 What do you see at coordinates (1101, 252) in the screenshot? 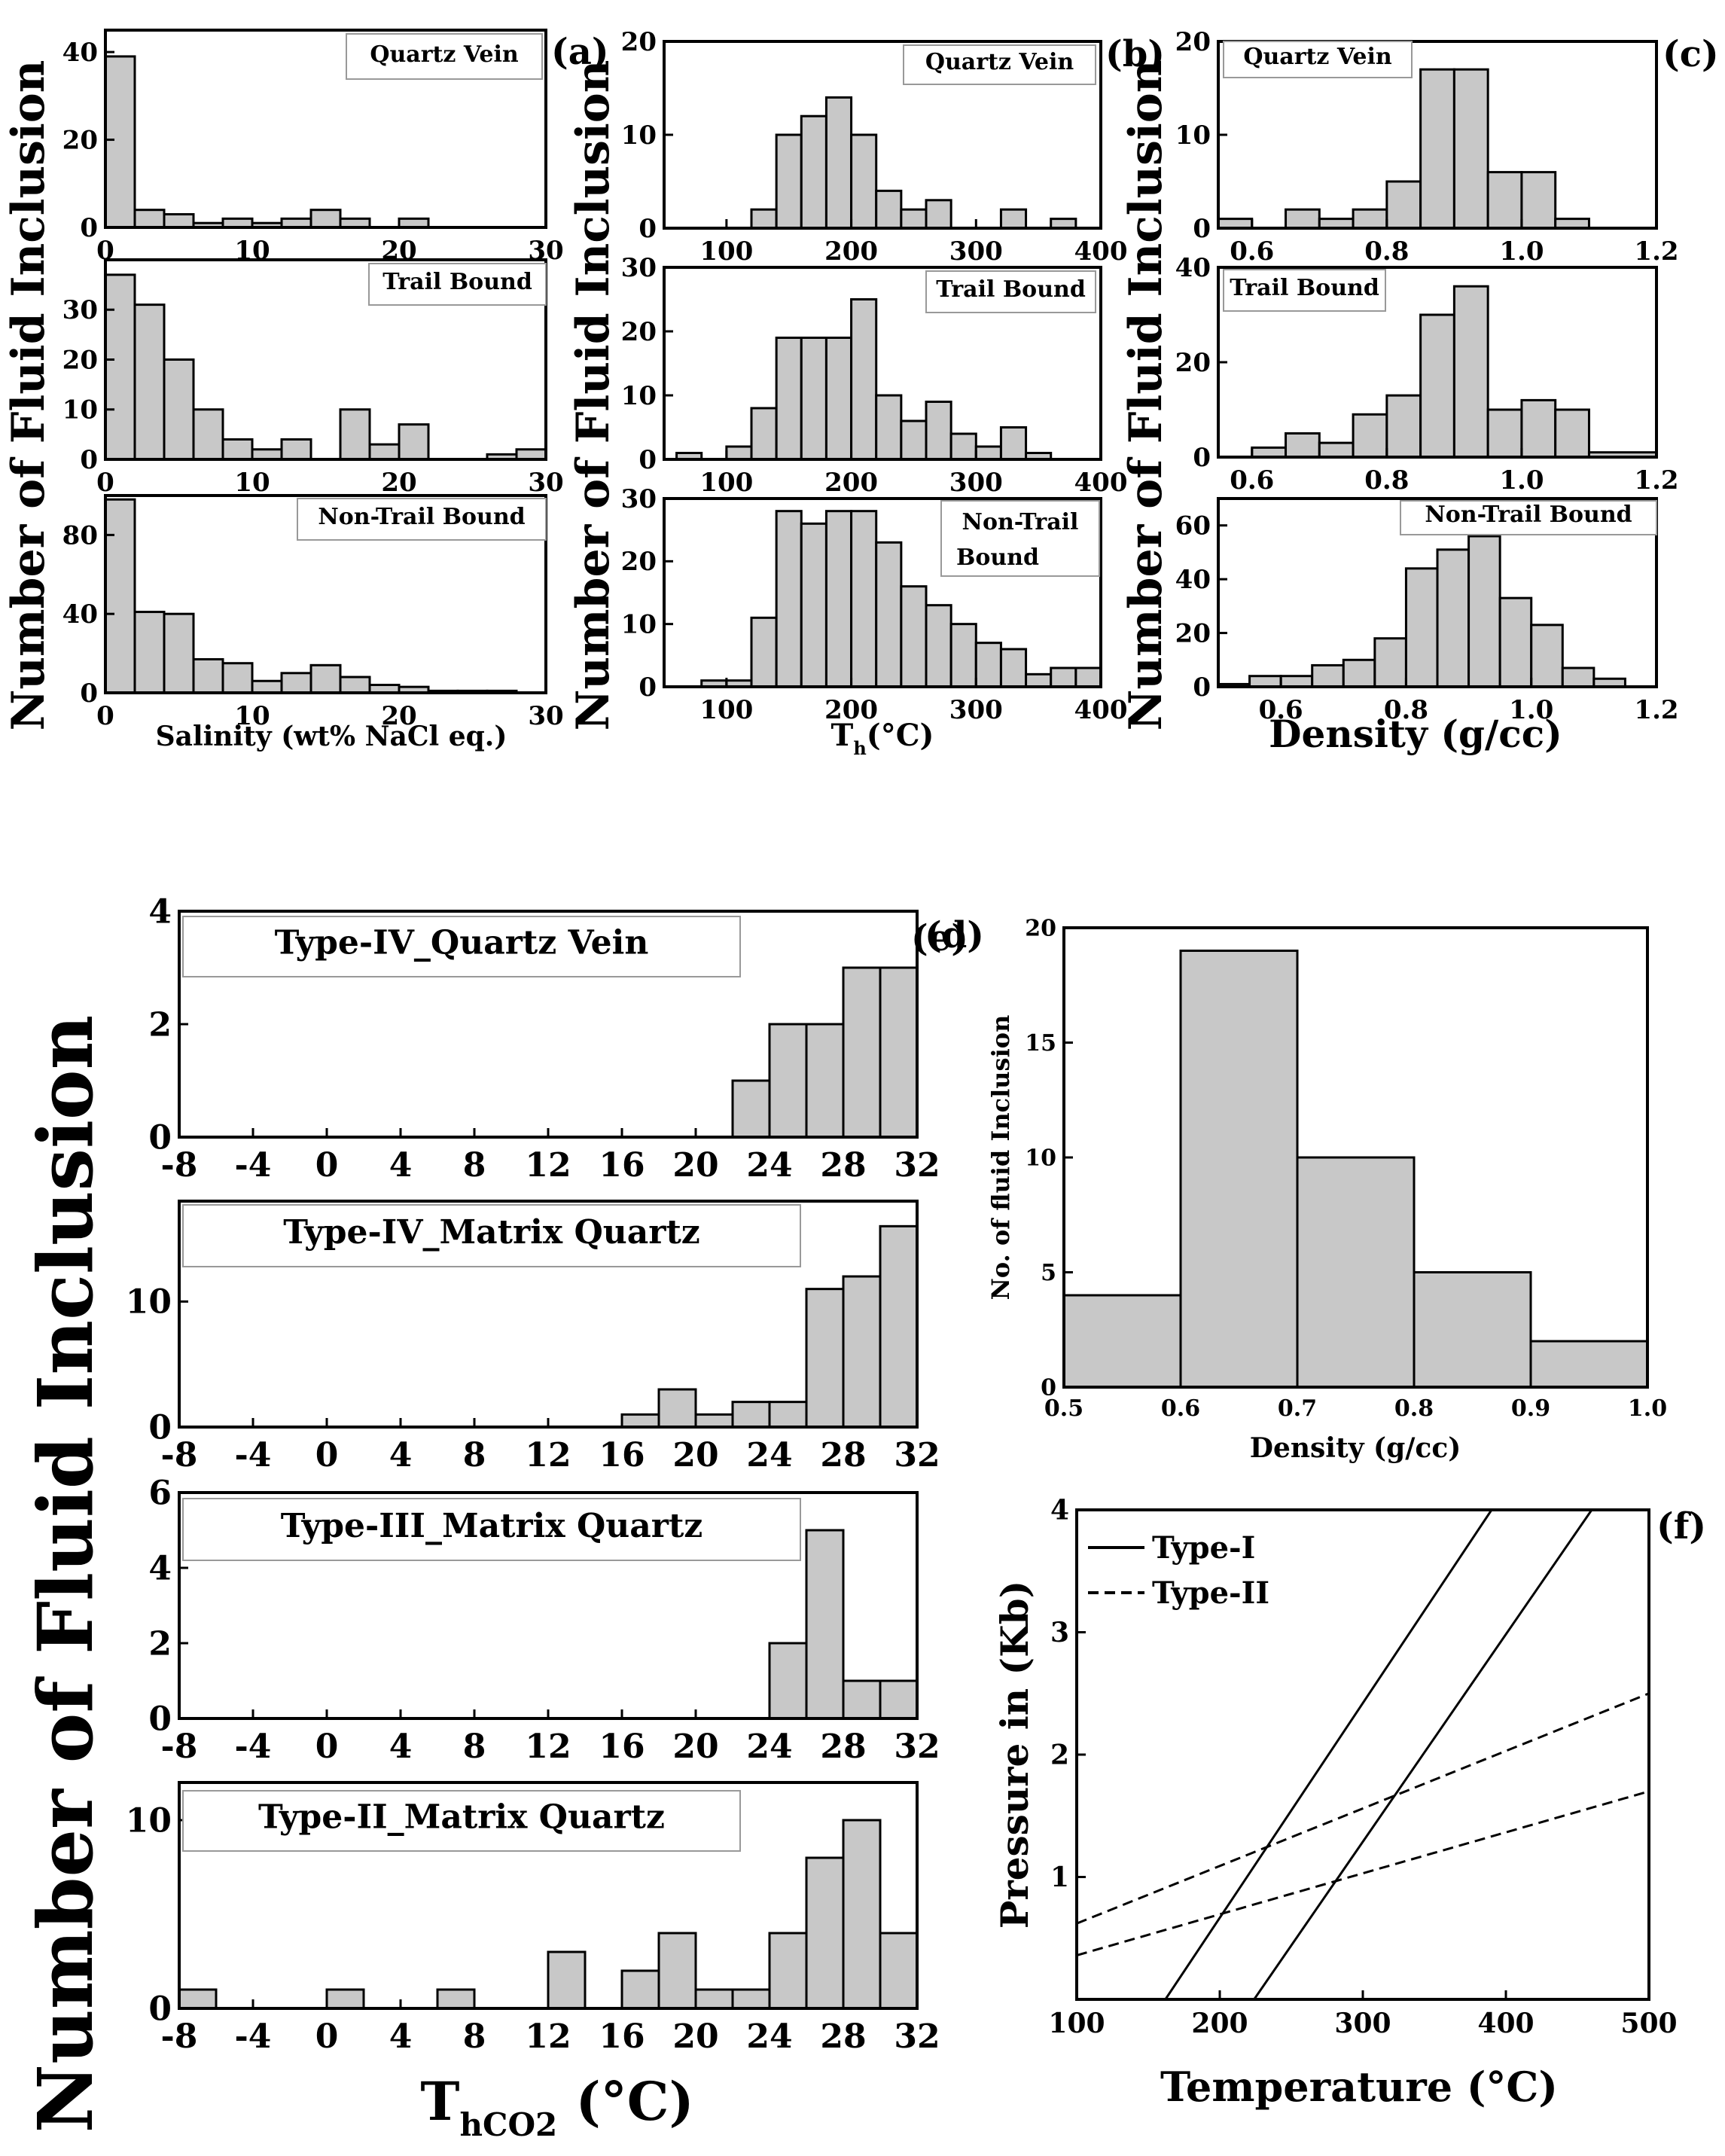
I see `xtick-label-b1-3: 400` at bounding box center [1101, 252].